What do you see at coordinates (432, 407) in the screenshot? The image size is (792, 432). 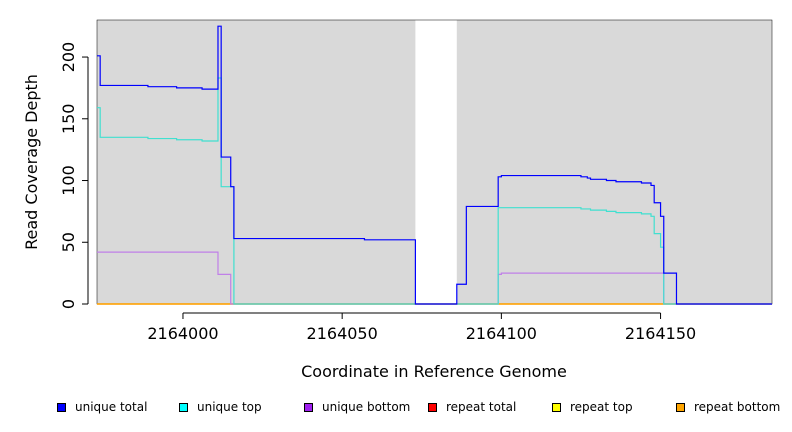 I see `legend-swatch-repeat-total` at bounding box center [432, 407].